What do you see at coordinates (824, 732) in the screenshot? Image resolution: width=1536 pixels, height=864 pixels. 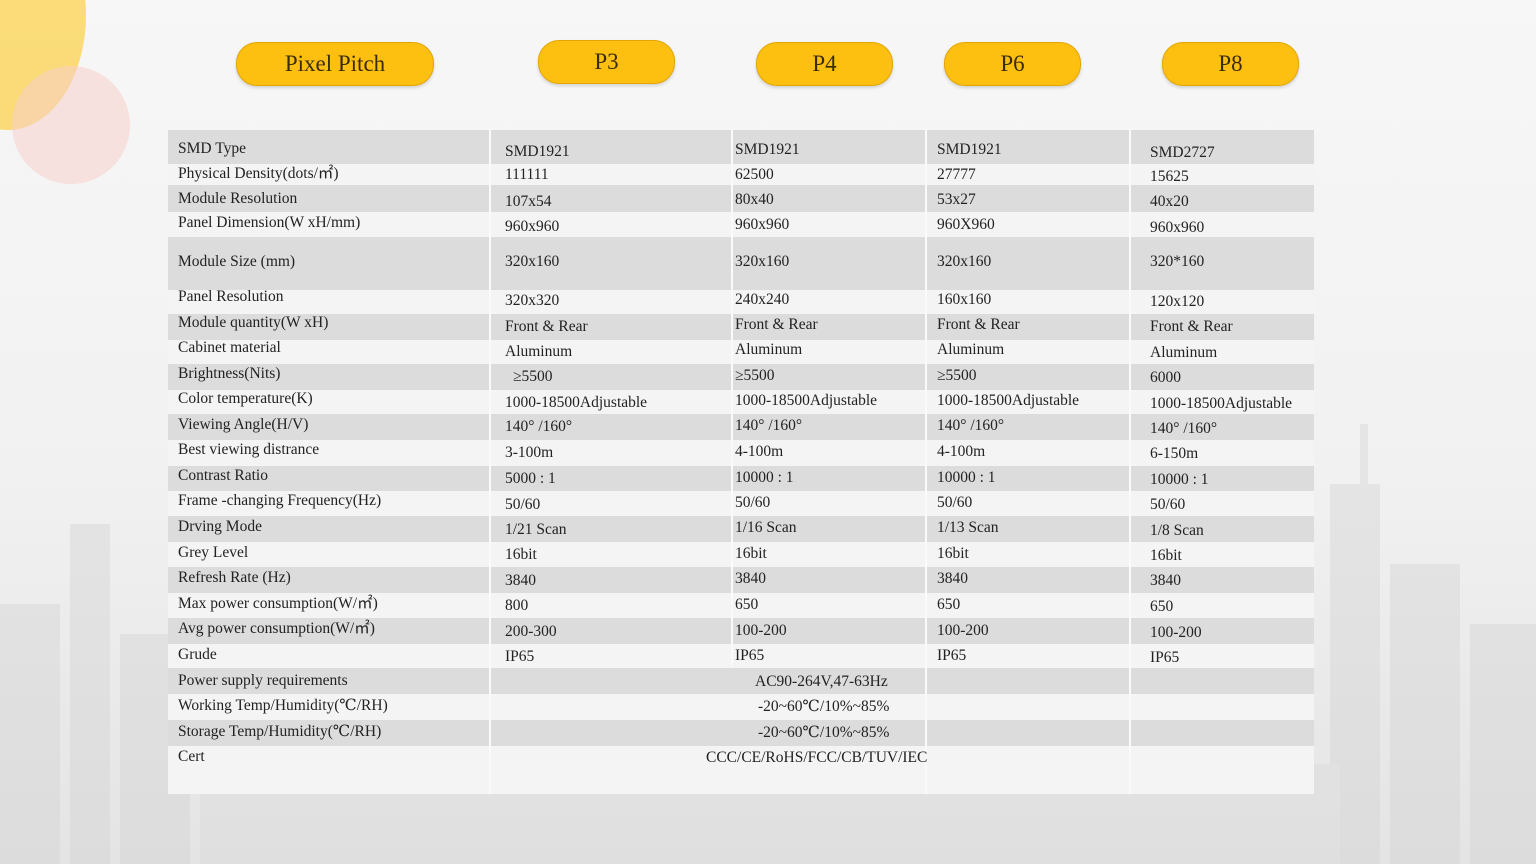 I see `merged-cell-value: -20~60℃/10%~85%` at bounding box center [824, 732].